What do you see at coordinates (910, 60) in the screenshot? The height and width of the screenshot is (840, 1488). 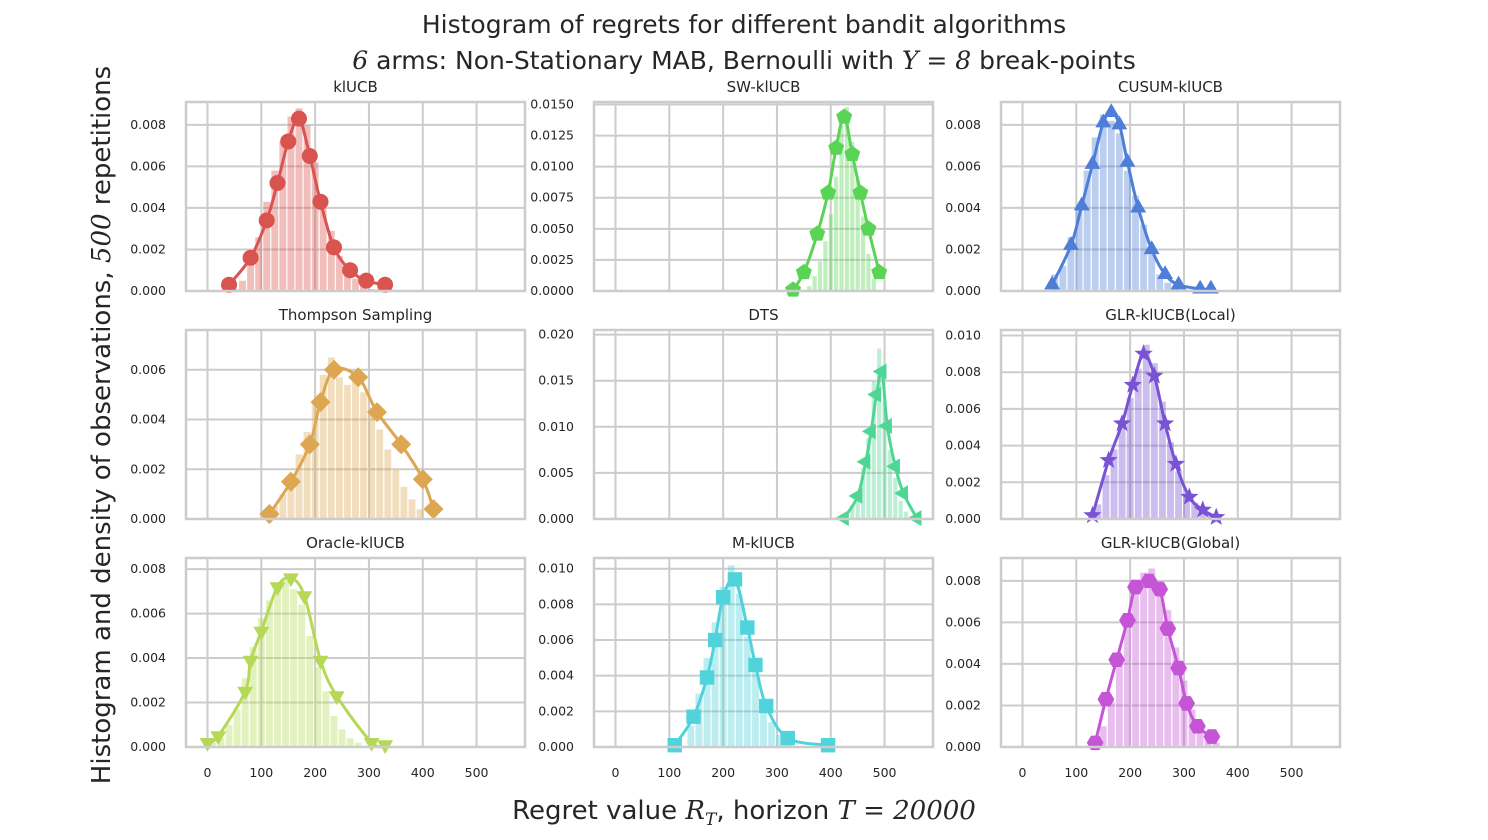 I see `upsilon-symbol: Υ` at bounding box center [910, 60].